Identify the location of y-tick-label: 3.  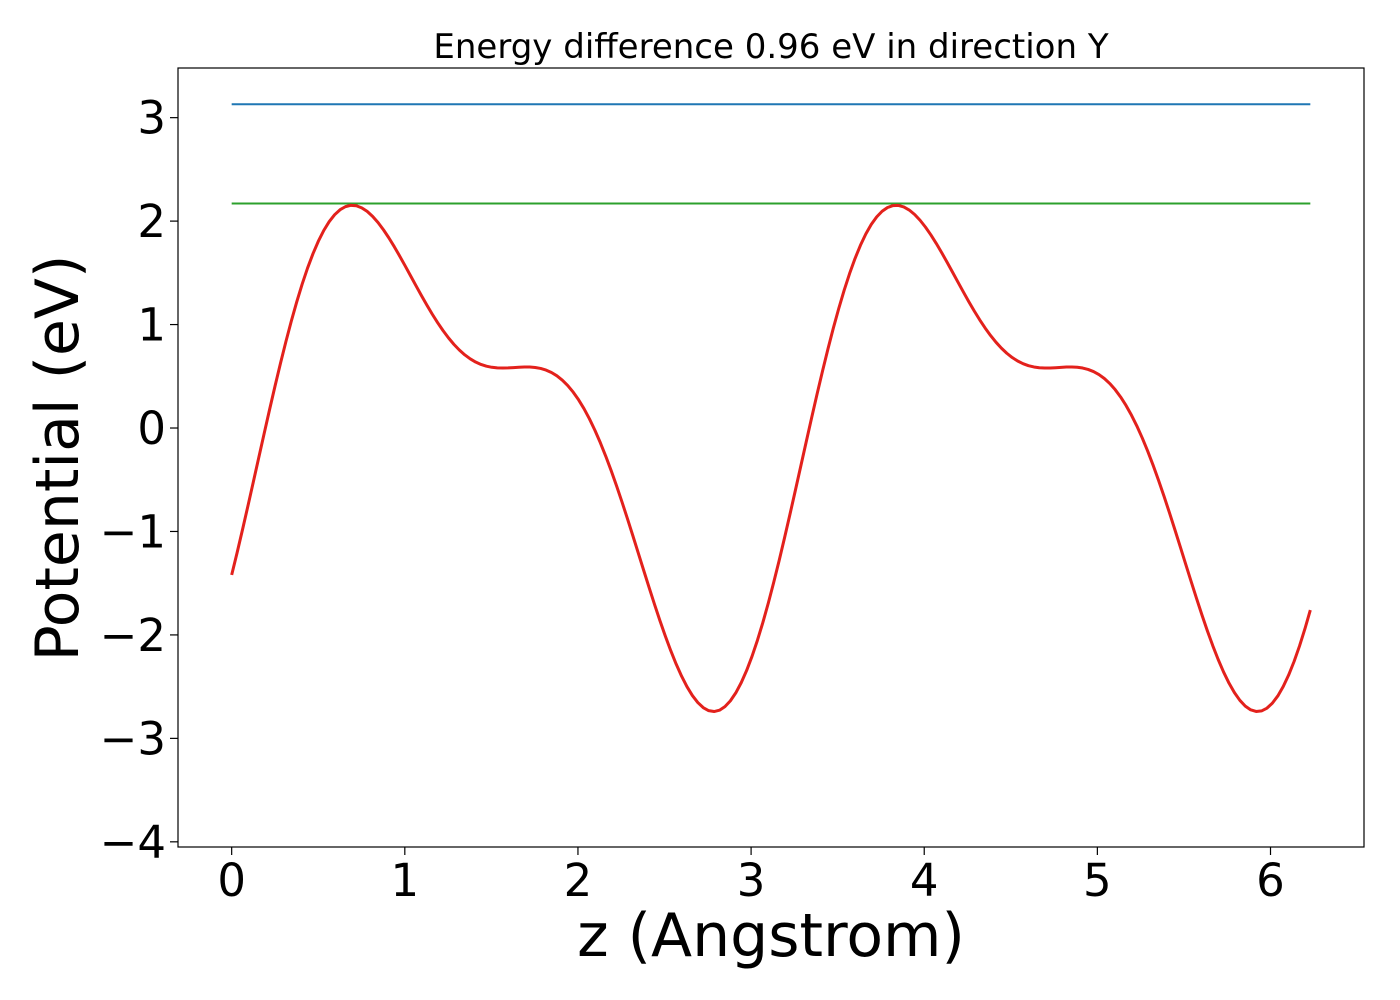
(151, 118).